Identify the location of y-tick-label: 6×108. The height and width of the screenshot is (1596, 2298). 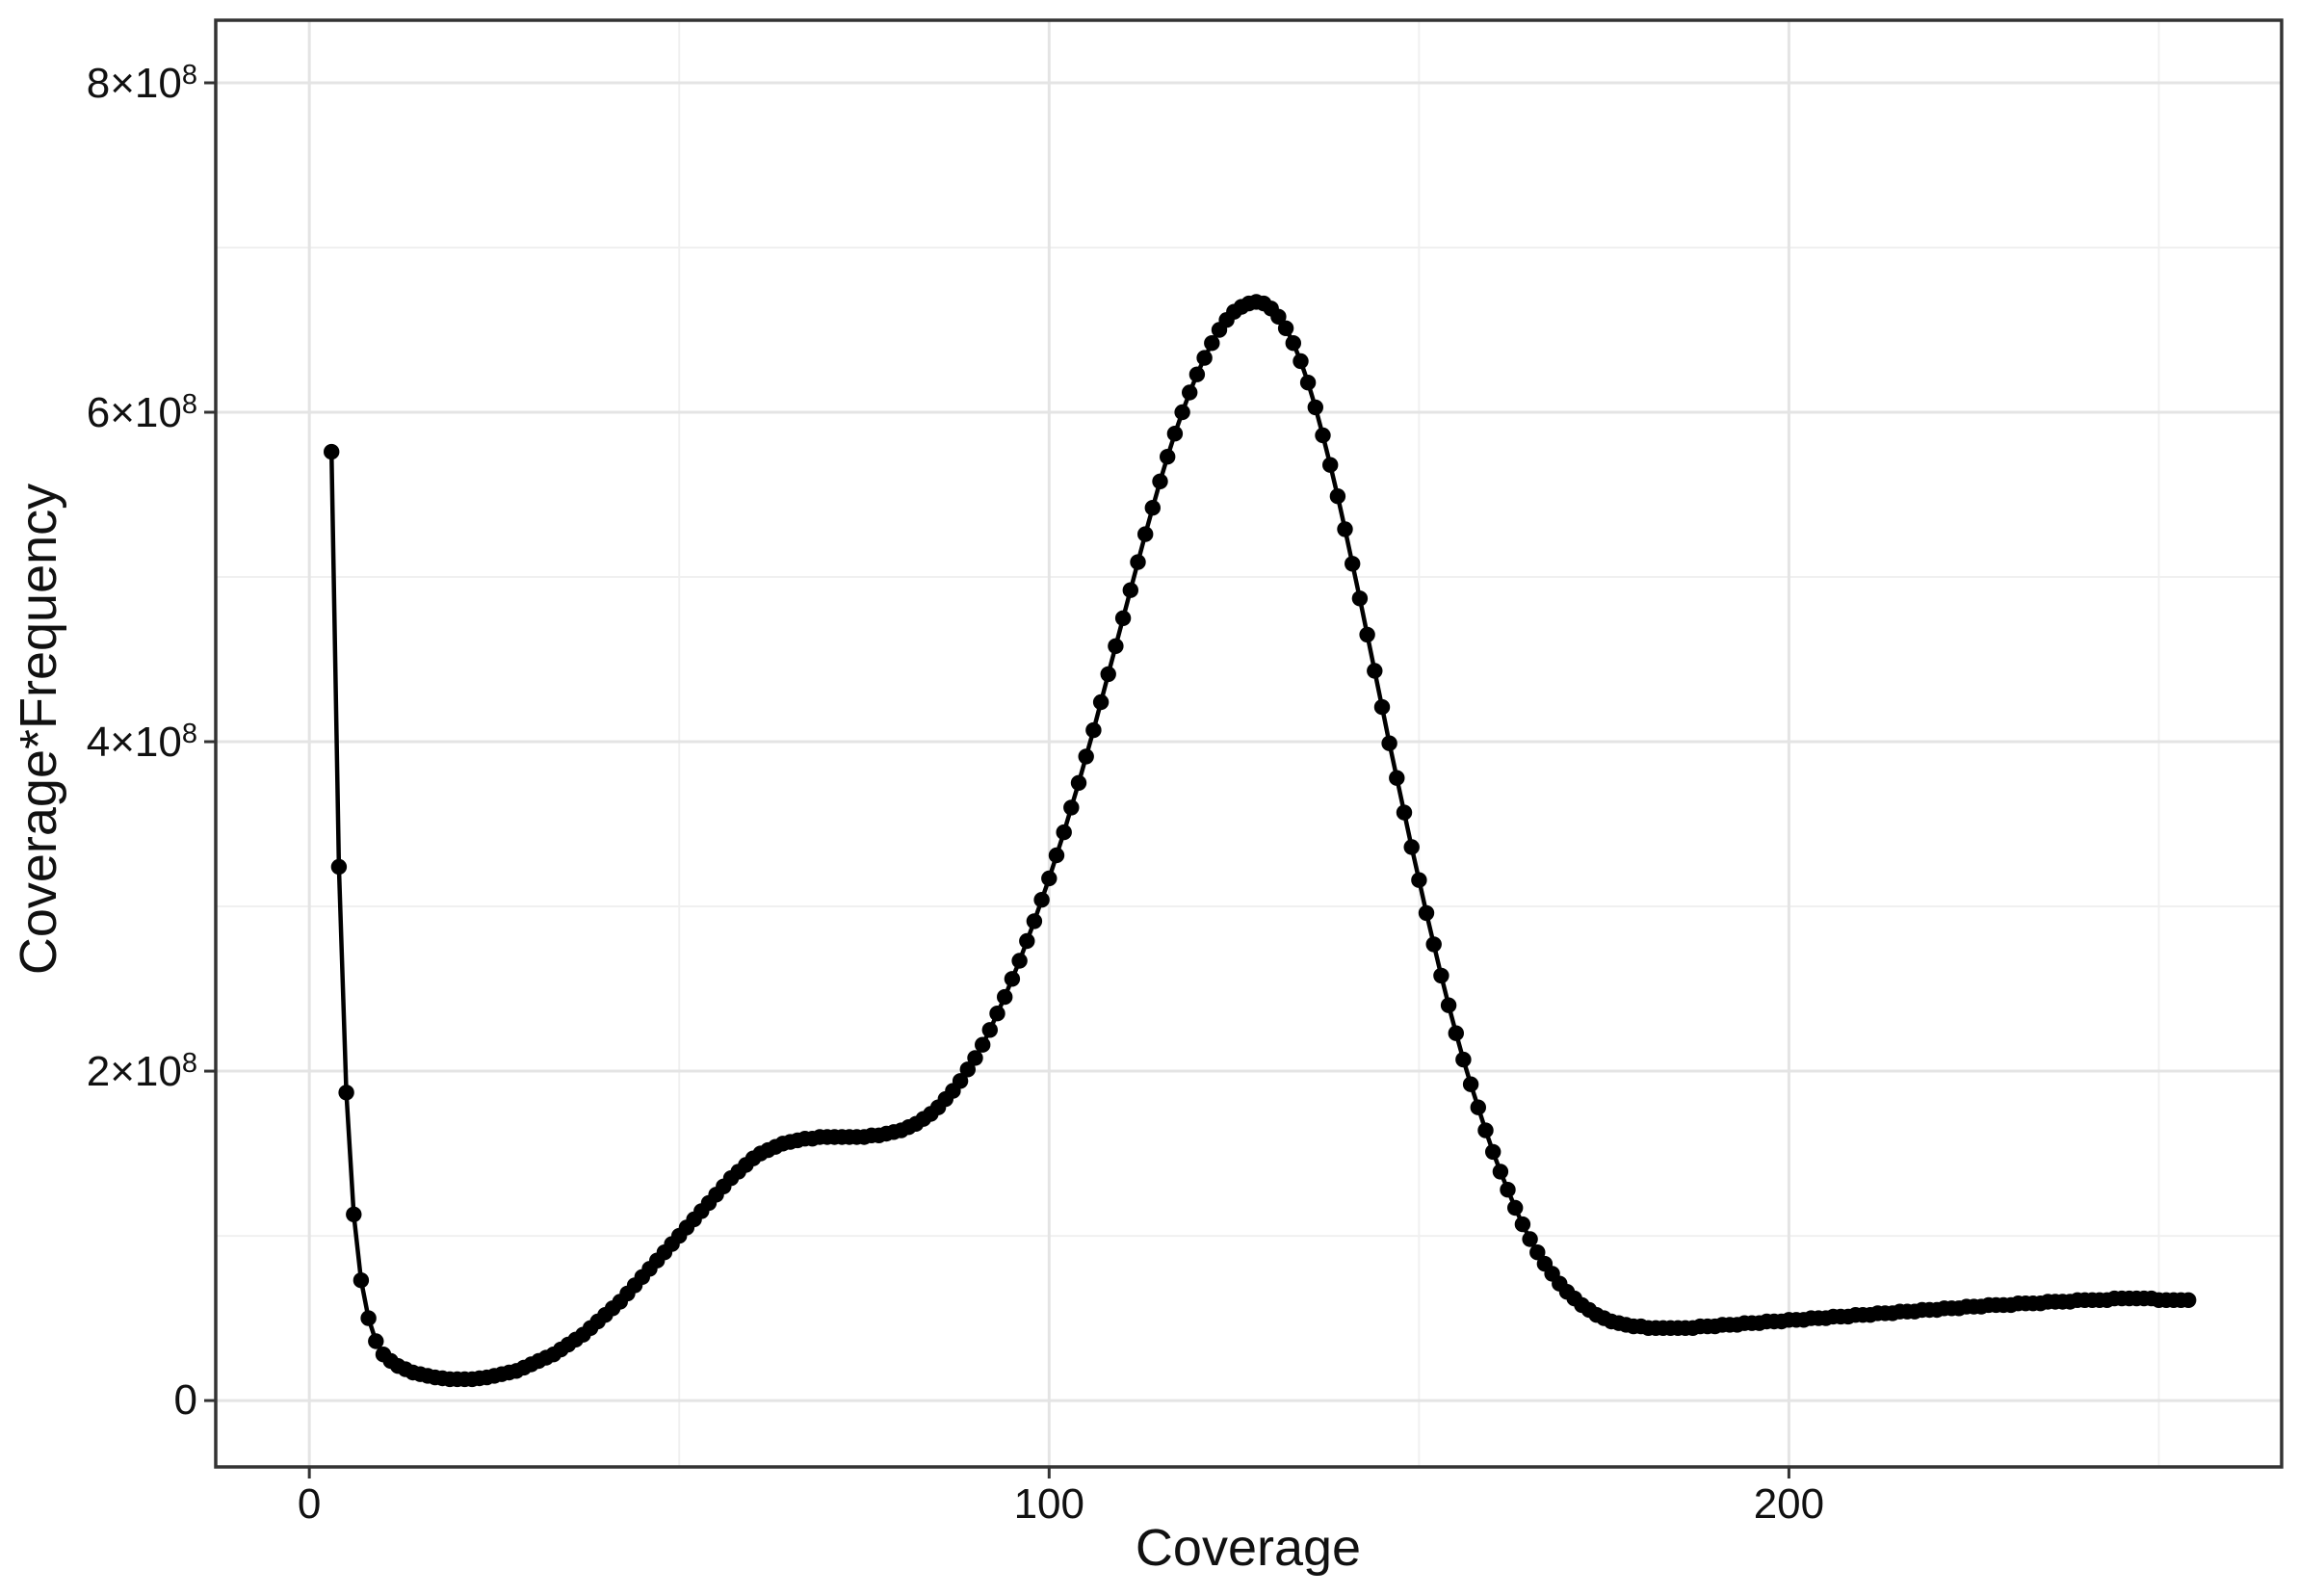
(141, 412).